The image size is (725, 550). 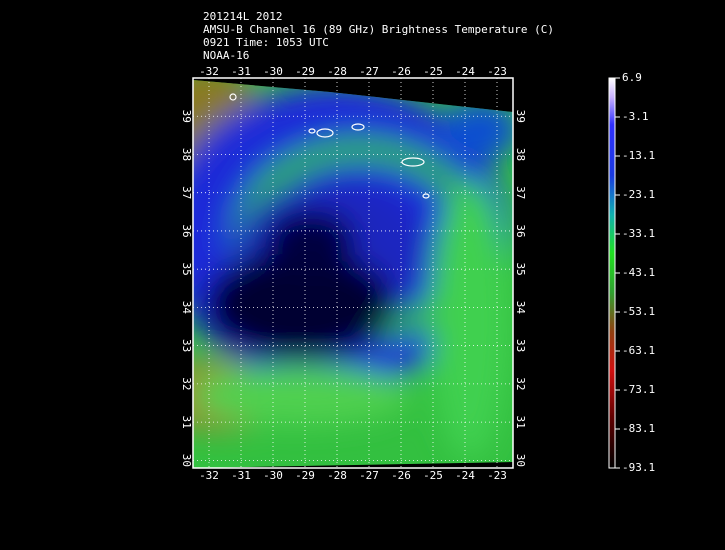 What do you see at coordinates (520, 460) in the screenshot?
I see `lat-label-right: 30` at bounding box center [520, 460].